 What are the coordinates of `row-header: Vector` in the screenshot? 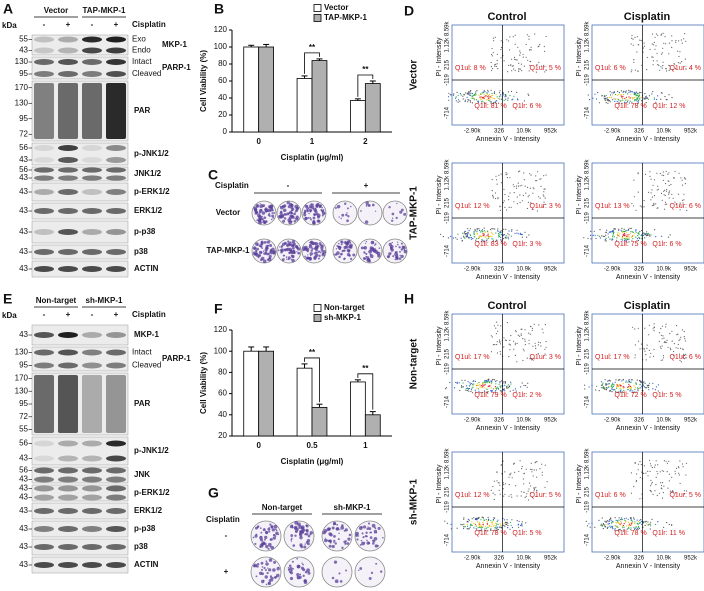 It's located at (414, 75).